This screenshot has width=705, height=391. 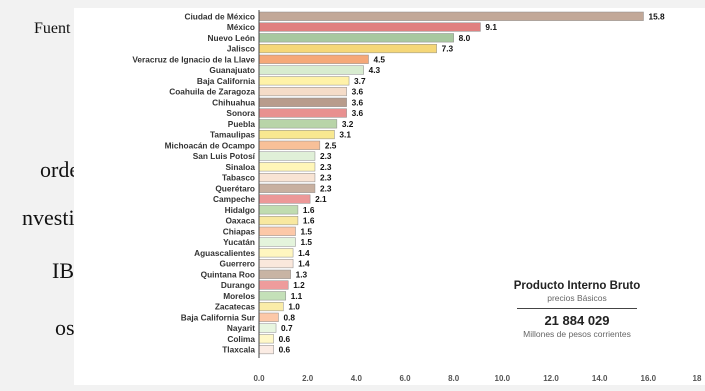 I want to click on category-label: Hidalgo, so click(x=240, y=210).